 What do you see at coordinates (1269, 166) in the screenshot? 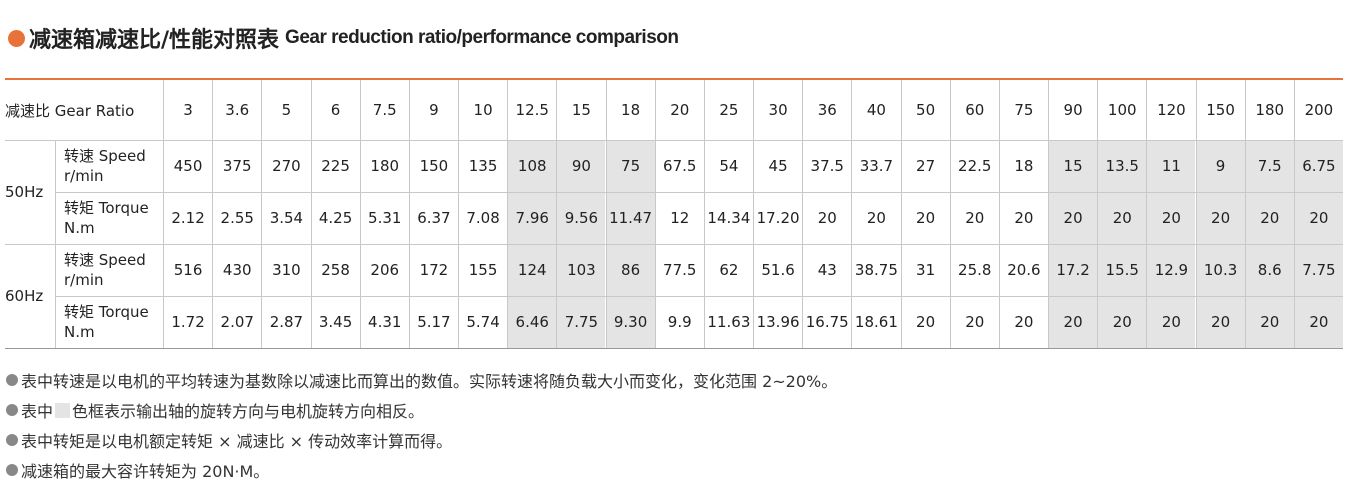
I see `value-cell: 7.5` at bounding box center [1269, 166].